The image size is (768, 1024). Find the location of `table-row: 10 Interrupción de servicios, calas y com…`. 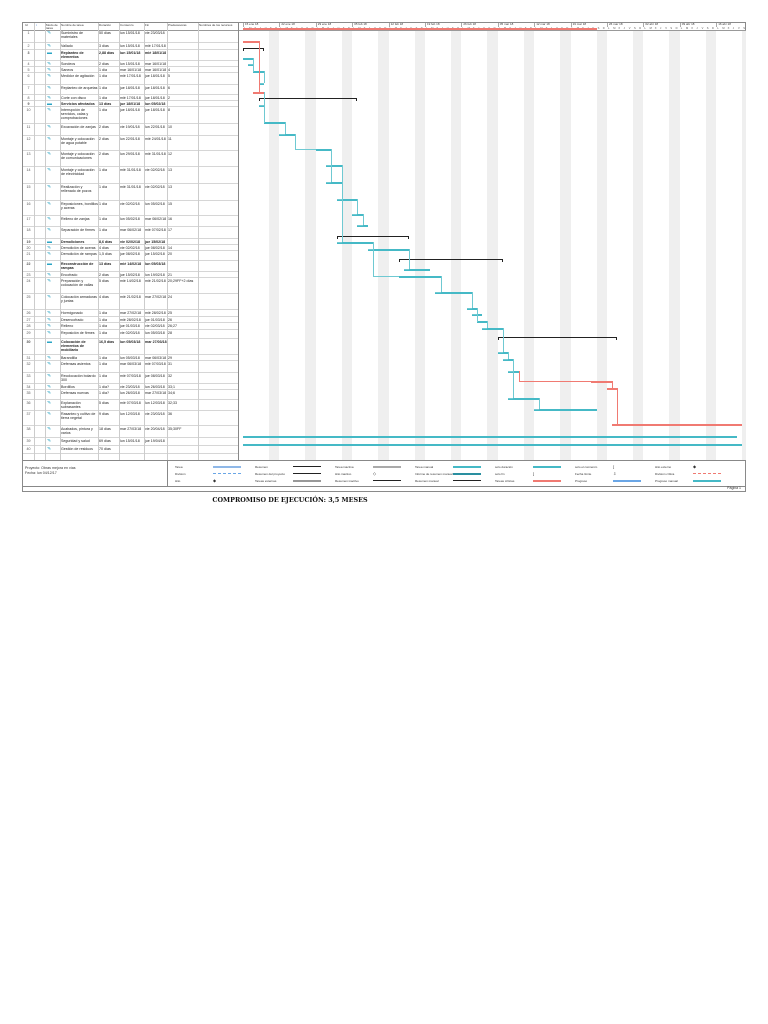

table-row: 10 Interrupción de servicios, calas y com… is located at coordinates (130, 115).